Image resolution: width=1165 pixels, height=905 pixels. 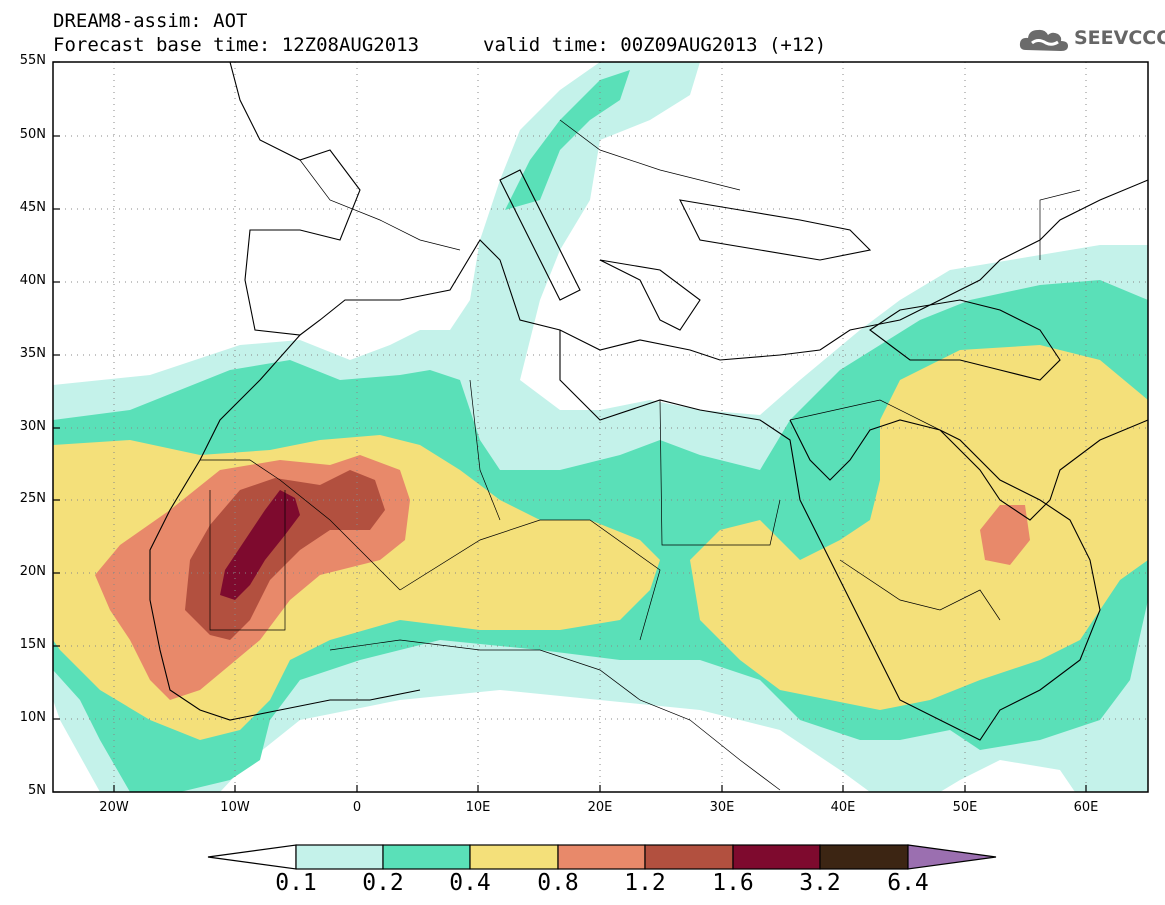 What do you see at coordinates (150, 21) in the screenshot?
I see `map-title: DREAM8-assim: AOT` at bounding box center [150, 21].